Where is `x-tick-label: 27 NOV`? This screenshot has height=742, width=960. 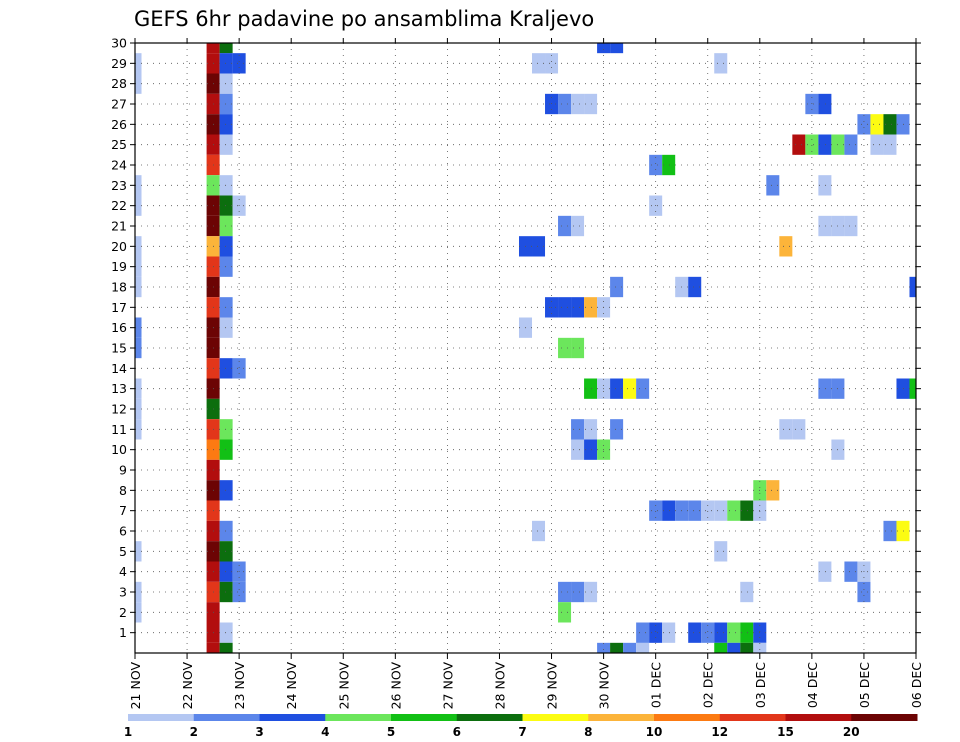 x-tick-label: 27 NOV is located at coordinates (447, 686).